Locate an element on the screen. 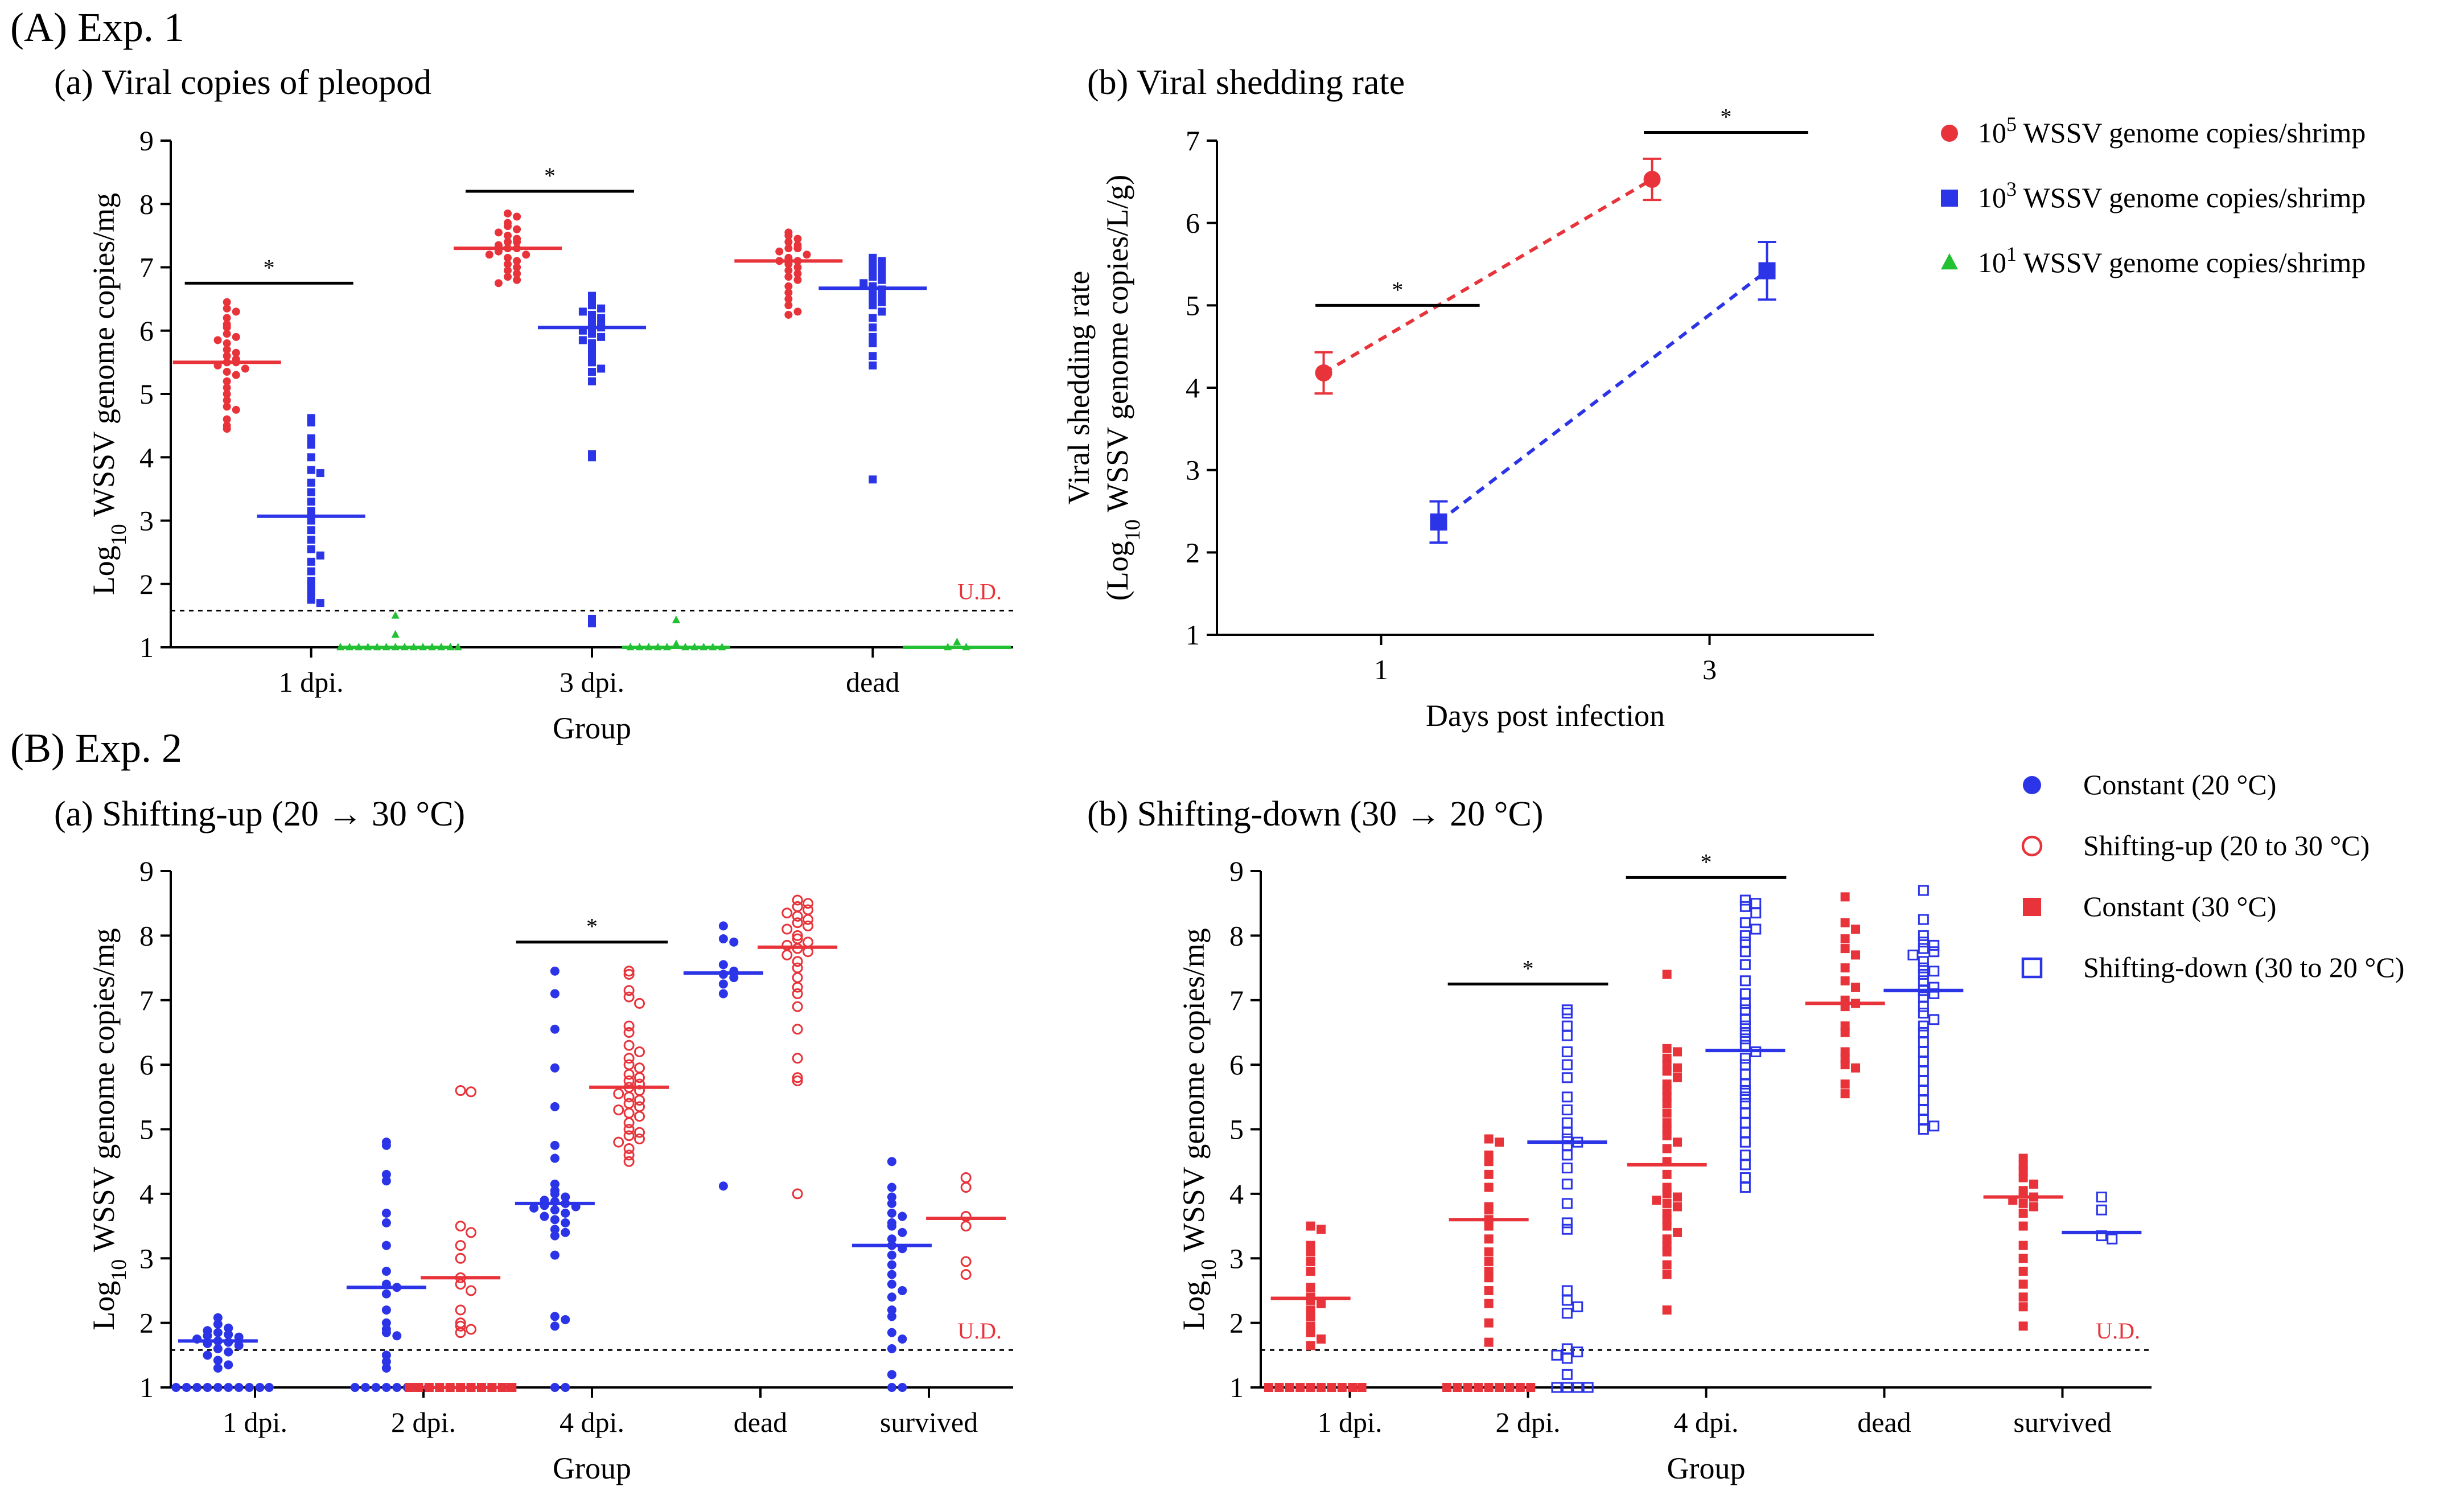  axis-label-part: Log is located at coordinates (1194, 1306).